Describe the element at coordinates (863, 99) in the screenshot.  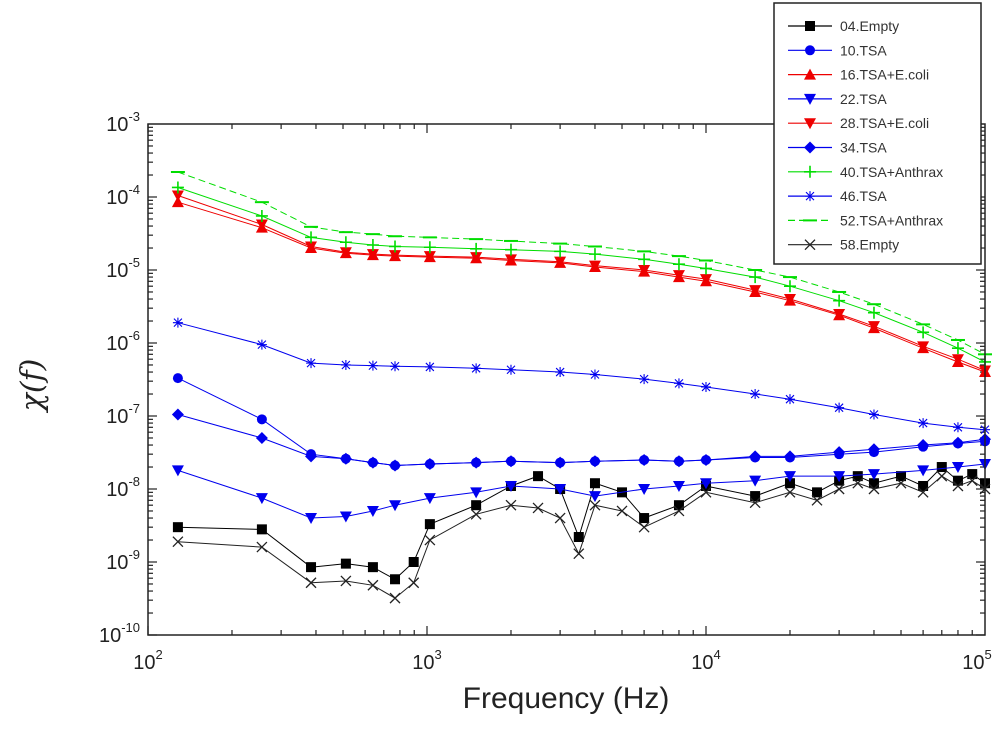
I see `legend-label: 22.TSA` at that location.